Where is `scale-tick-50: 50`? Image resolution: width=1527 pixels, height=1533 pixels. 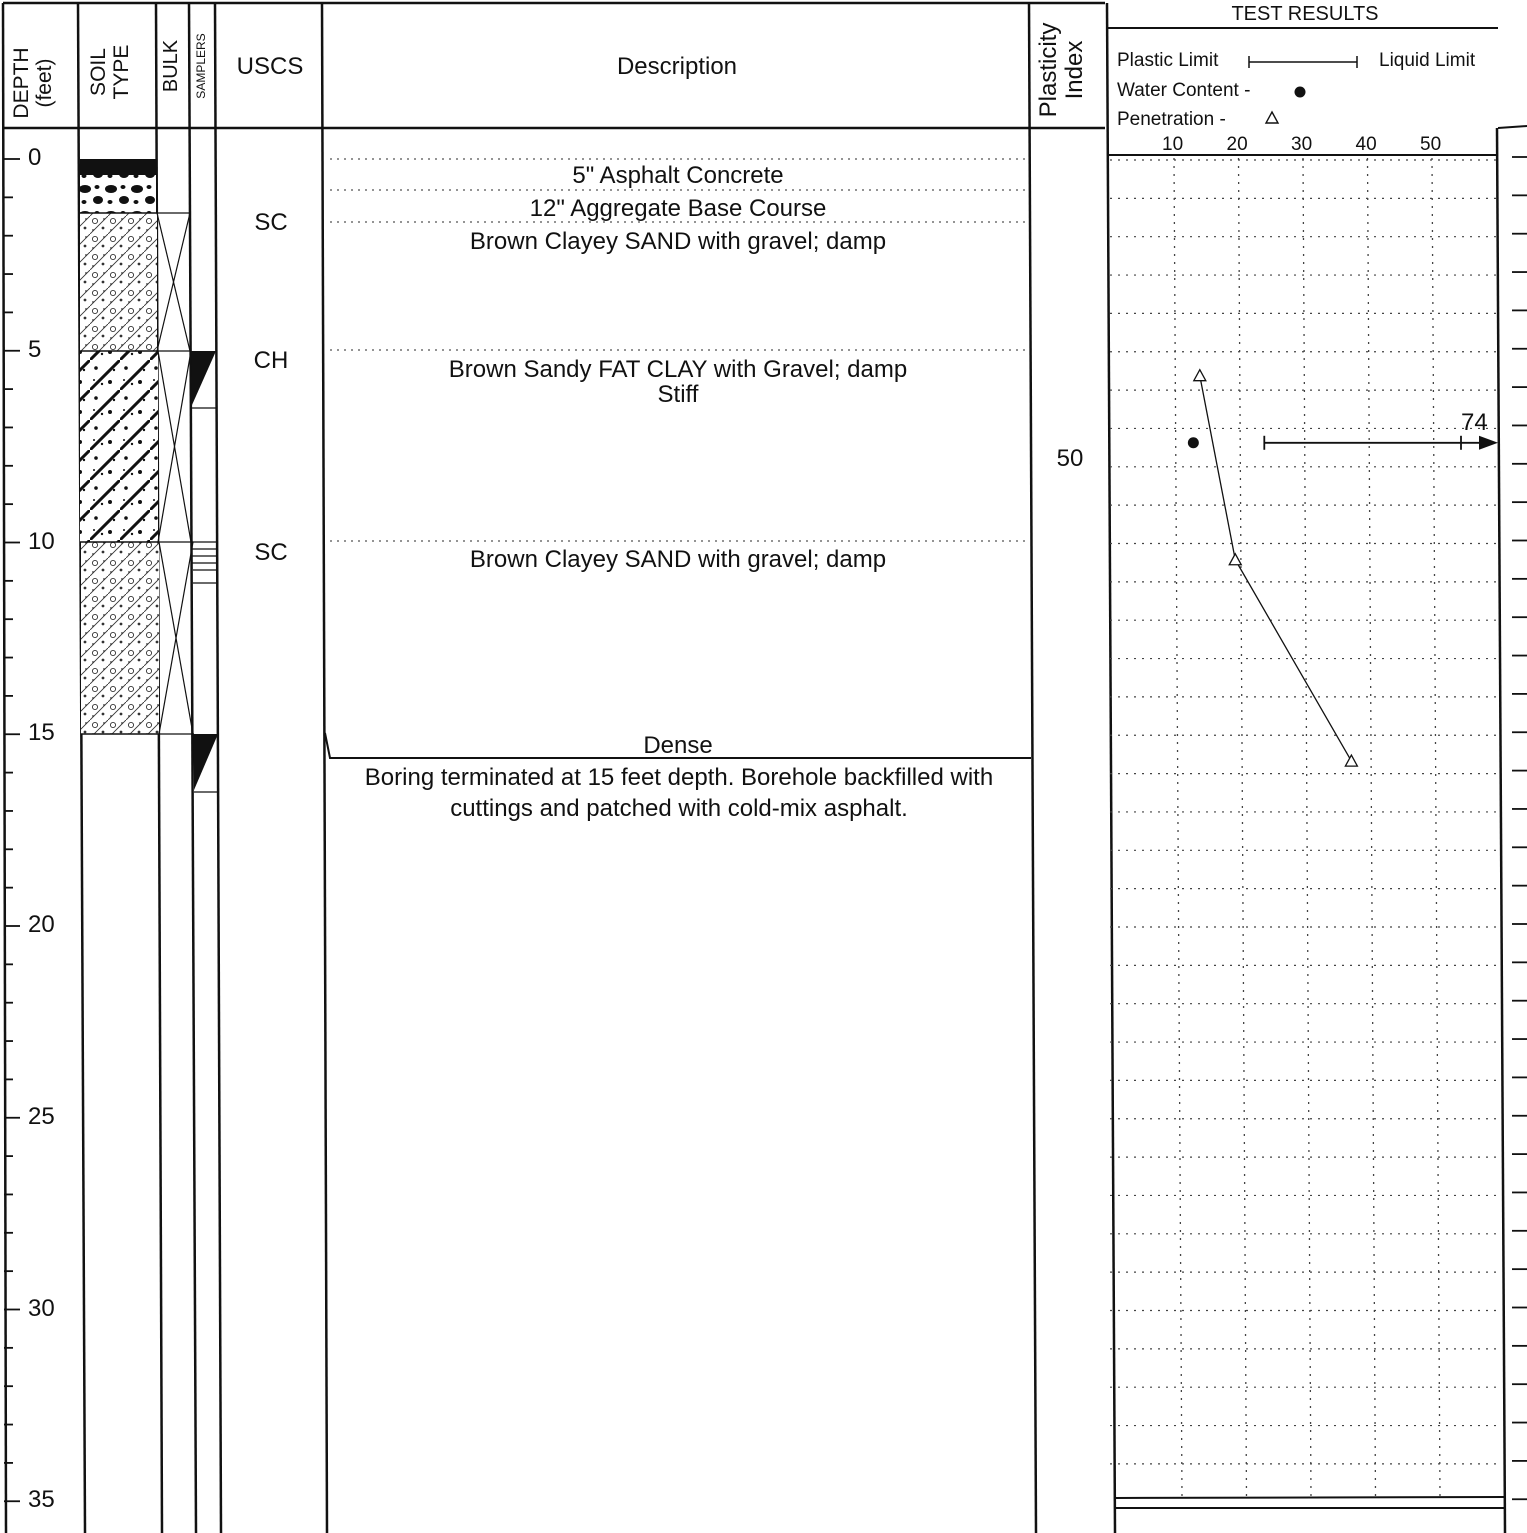 scale-tick-50: 50 is located at coordinates (1431, 144).